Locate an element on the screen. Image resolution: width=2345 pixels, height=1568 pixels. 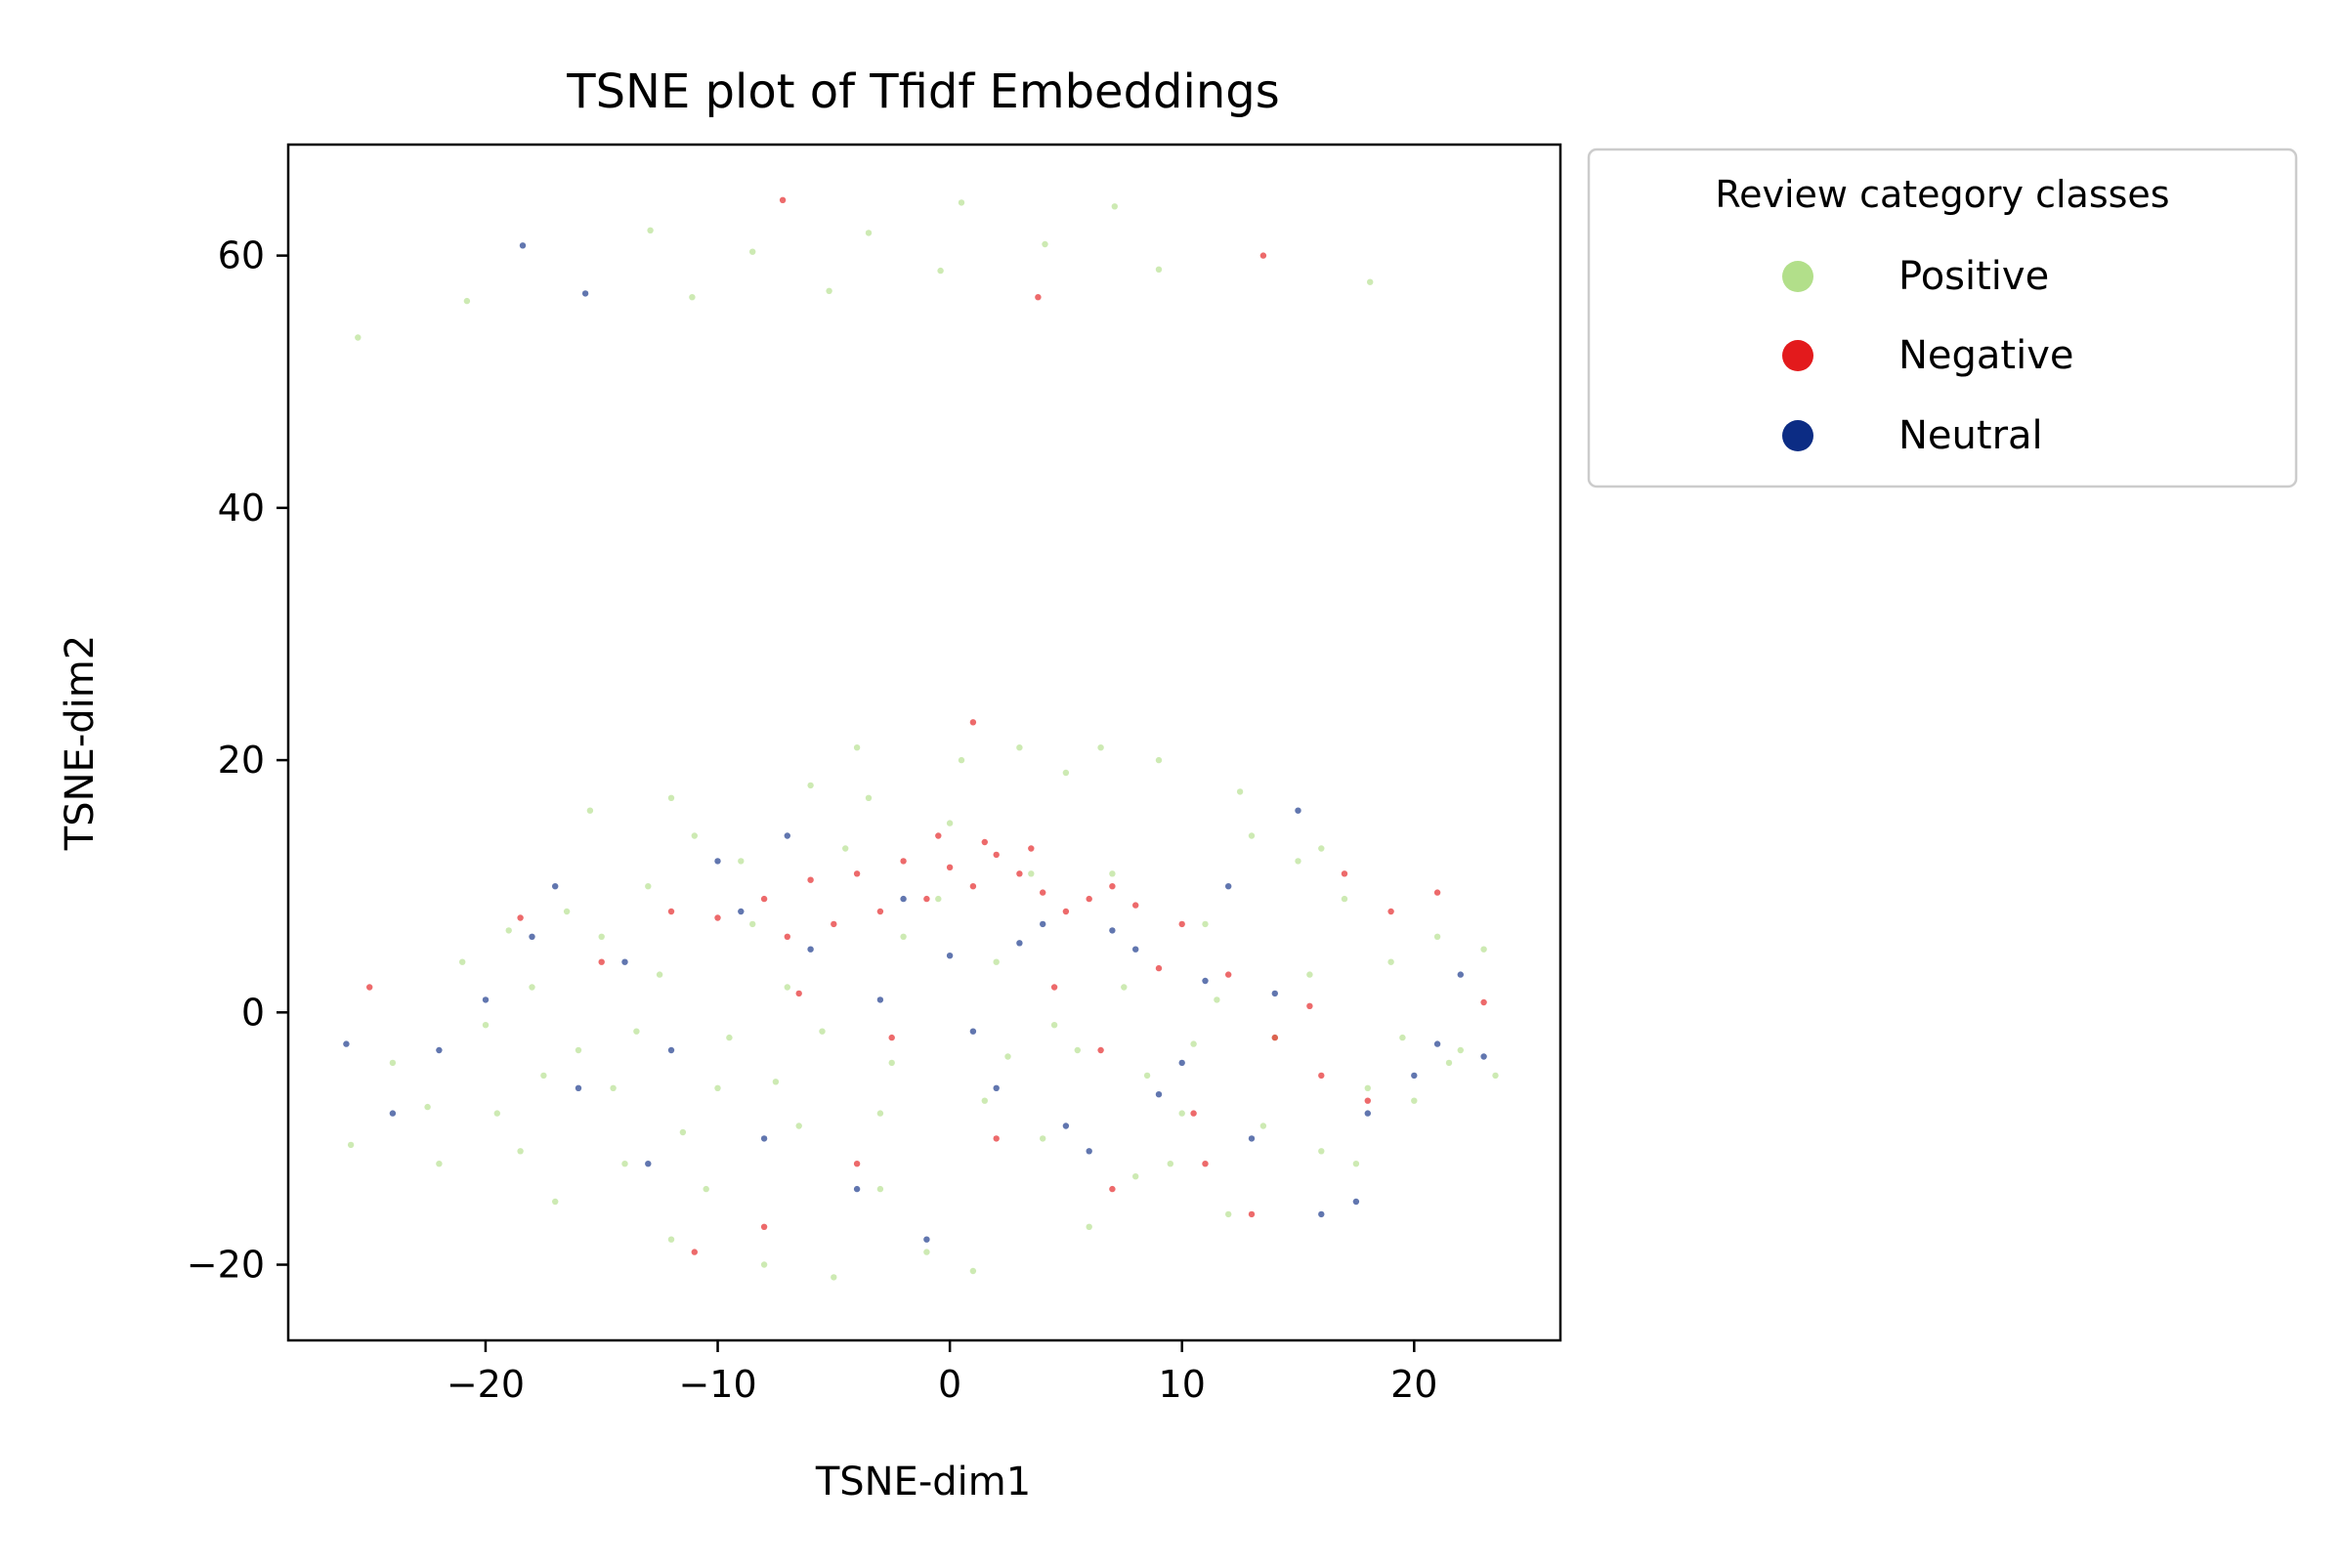
y-tick-label-0: −20 is located at coordinates (226, 1265).